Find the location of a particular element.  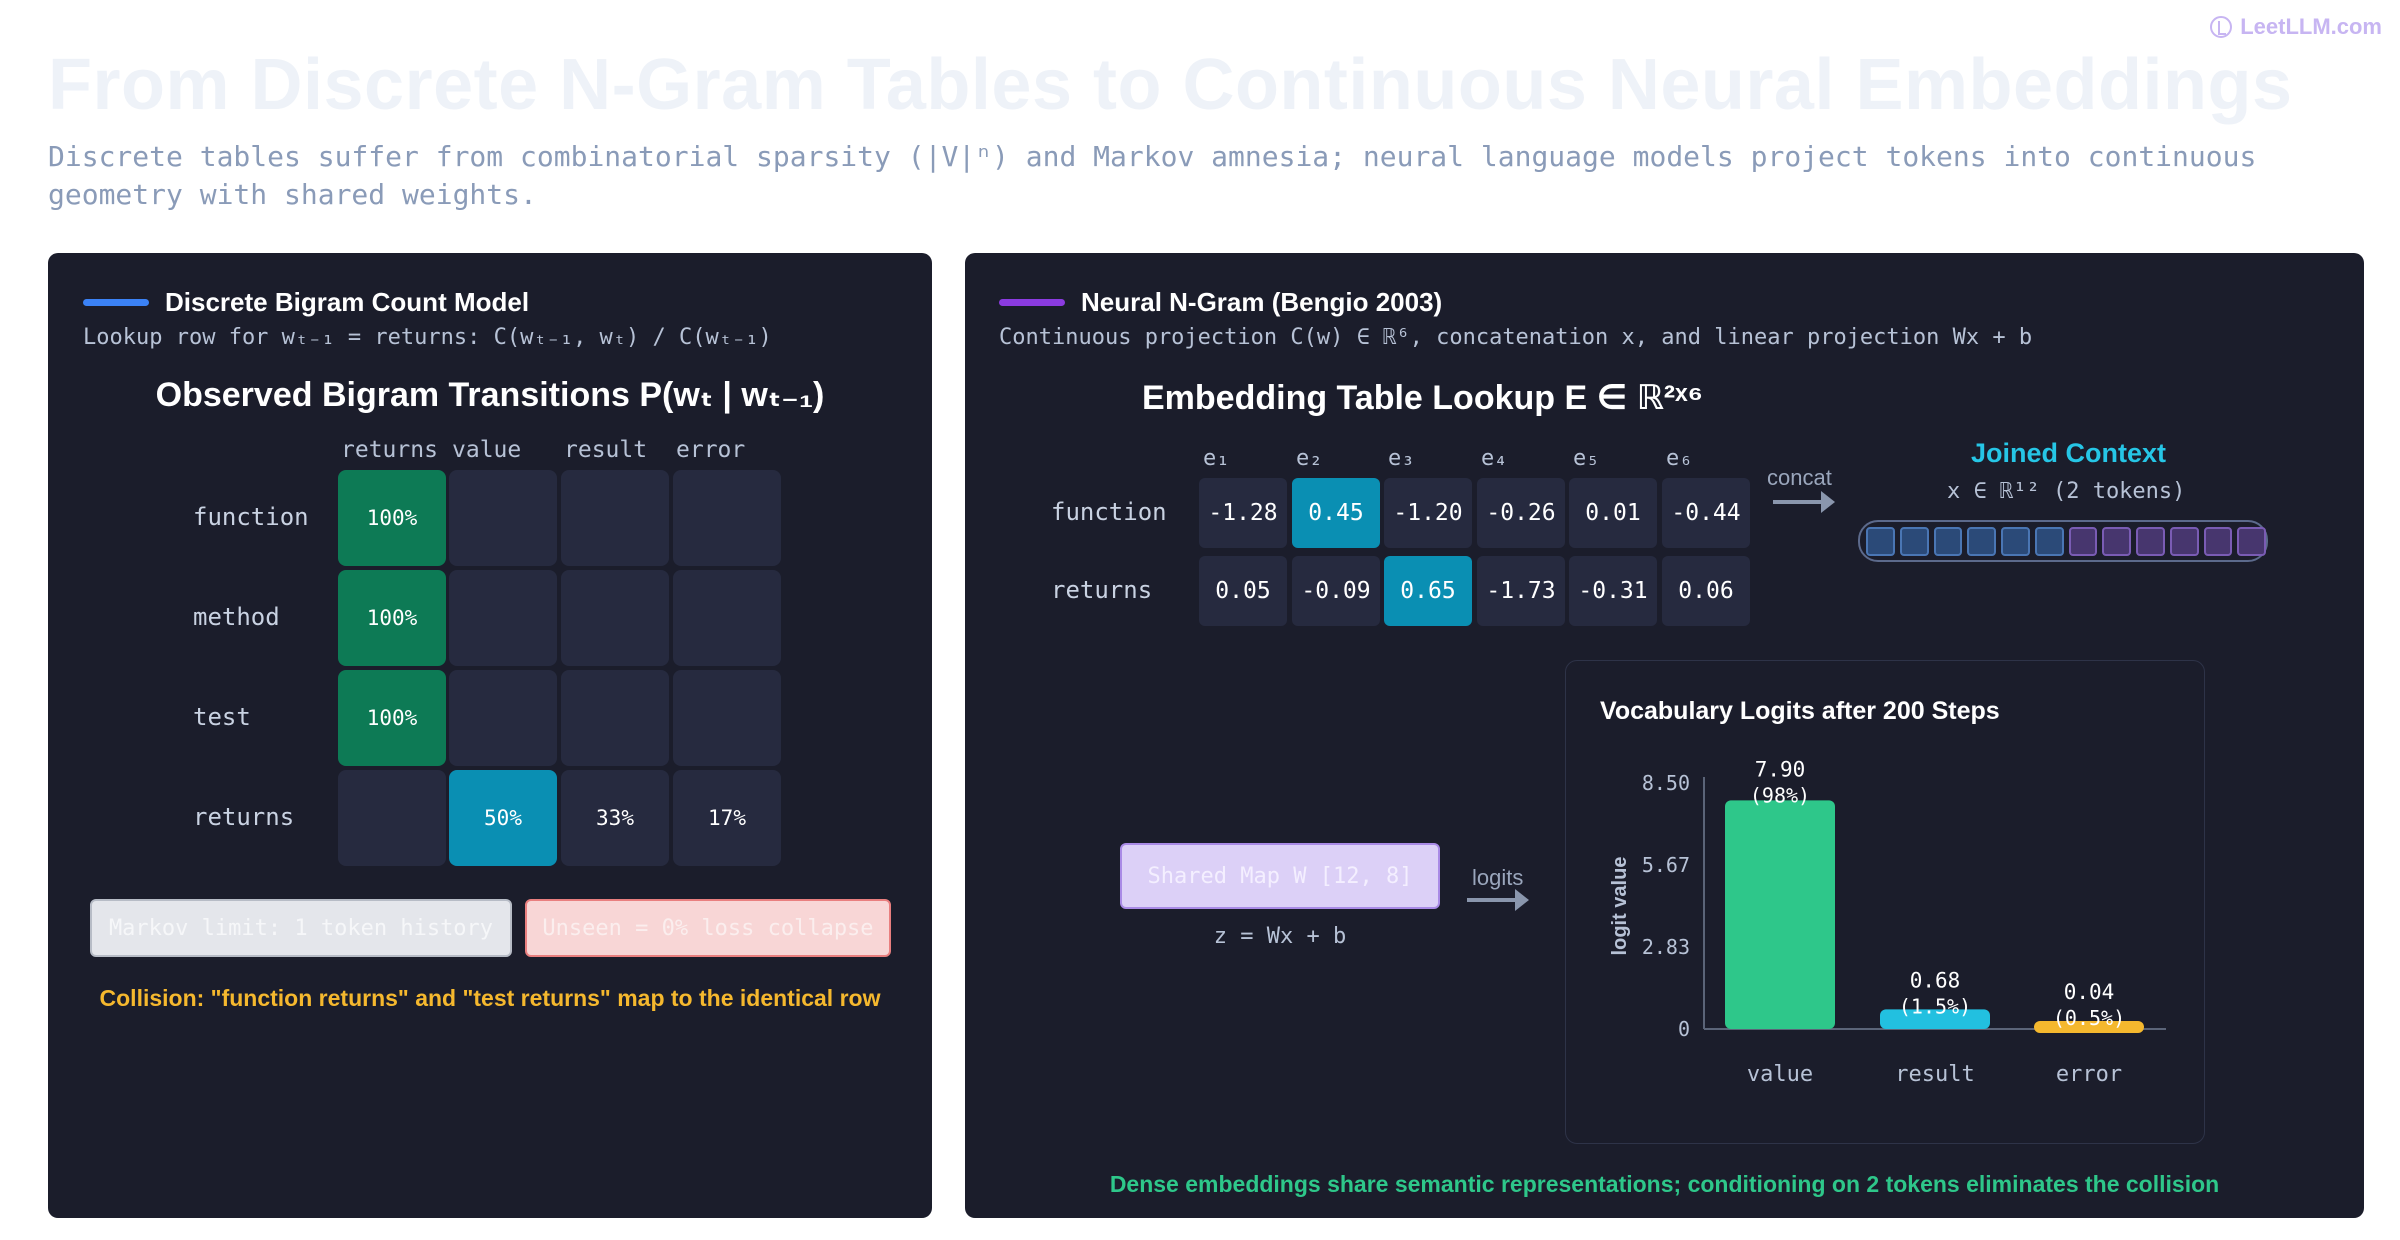

bar-result is located at coordinates (1935, 1019).